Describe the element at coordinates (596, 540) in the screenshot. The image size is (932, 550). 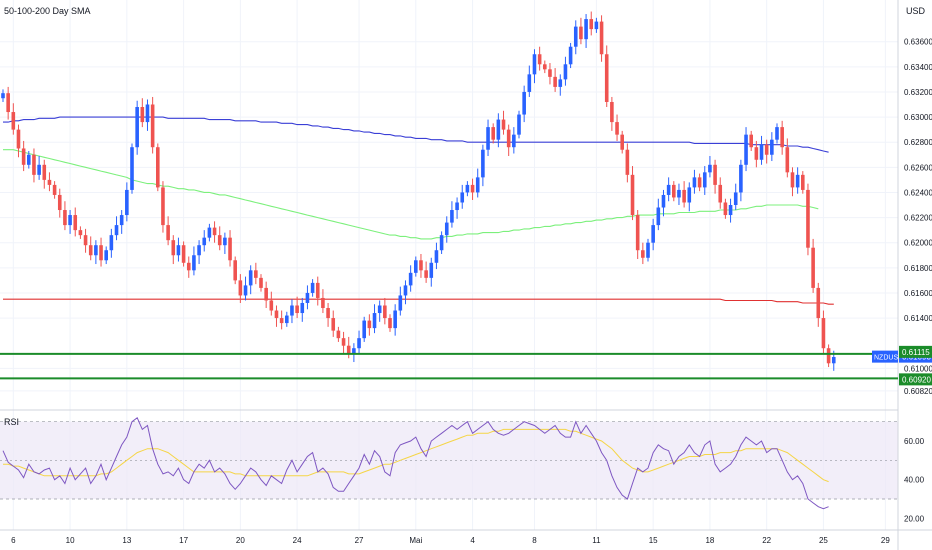
I see `time-tick-label: 11` at that location.